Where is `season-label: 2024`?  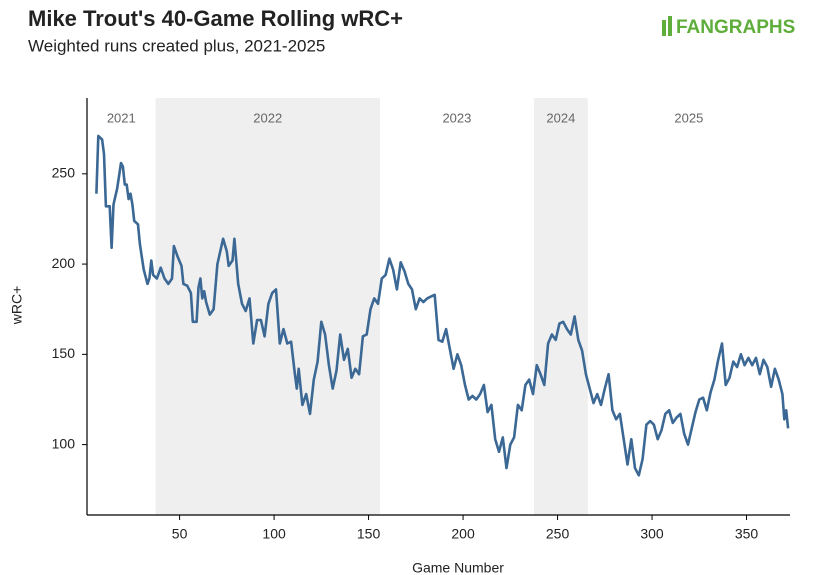
season-label: 2024 is located at coordinates (560, 117).